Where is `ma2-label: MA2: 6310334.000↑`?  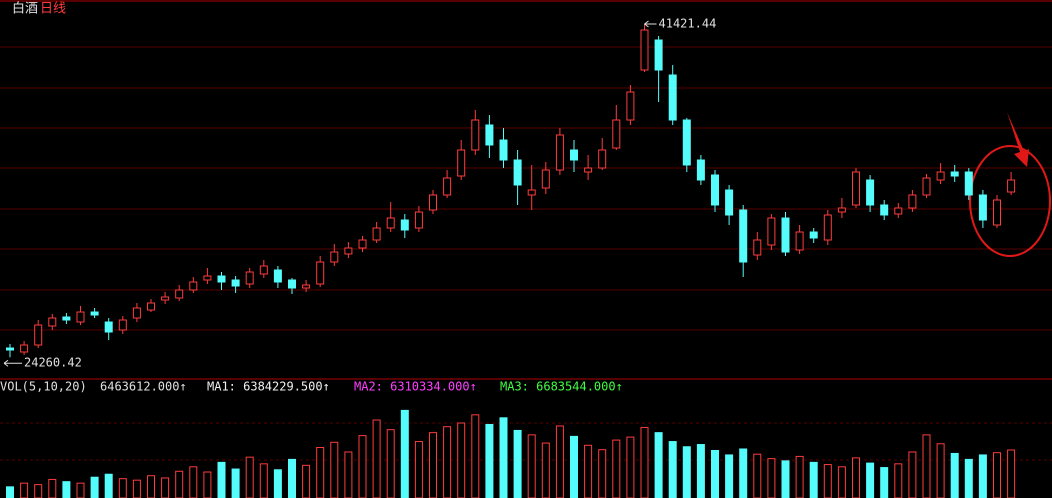 ma2-label: MA2: 6310334.000↑ is located at coordinates (415, 387).